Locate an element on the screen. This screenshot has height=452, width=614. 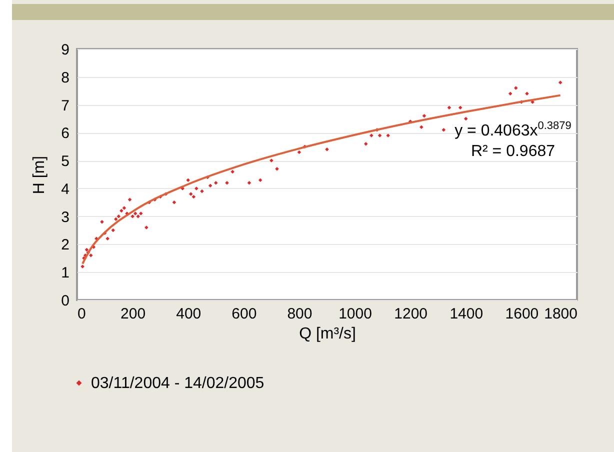
y-axis-title: H [m] is located at coordinates (39, 175).